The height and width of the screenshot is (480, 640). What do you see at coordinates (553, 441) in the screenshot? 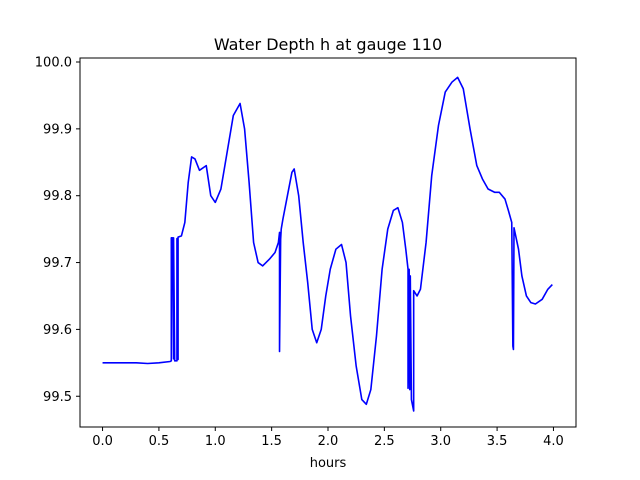
I see `x-tick-label: 4.0` at bounding box center [553, 441].